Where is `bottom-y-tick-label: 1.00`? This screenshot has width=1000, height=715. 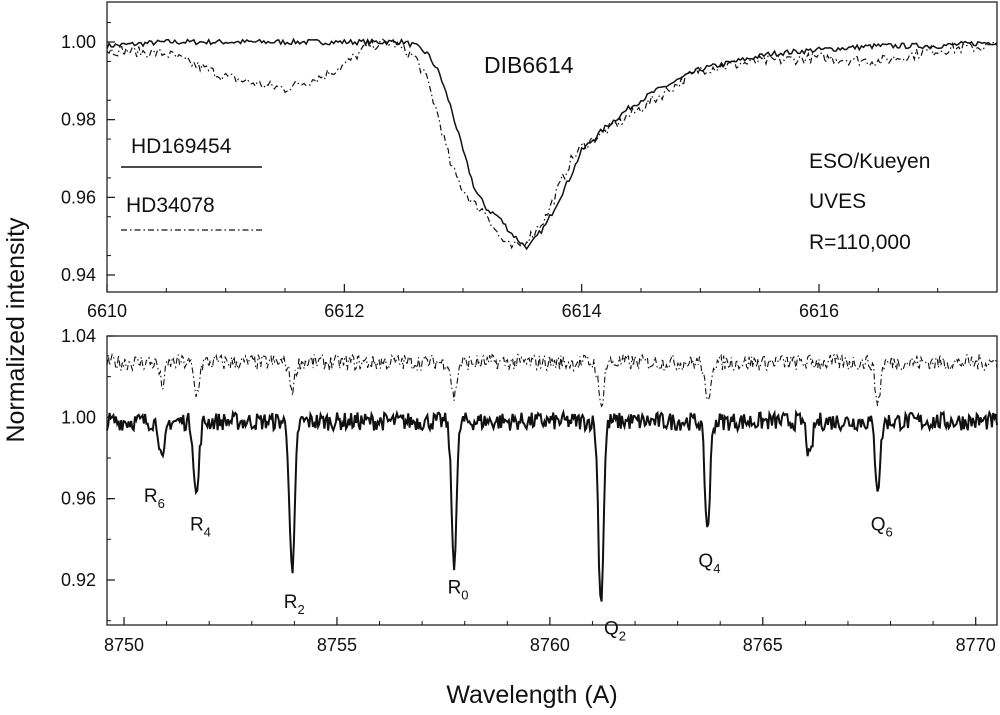 bottom-y-tick-label: 1.00 is located at coordinates (78, 417).